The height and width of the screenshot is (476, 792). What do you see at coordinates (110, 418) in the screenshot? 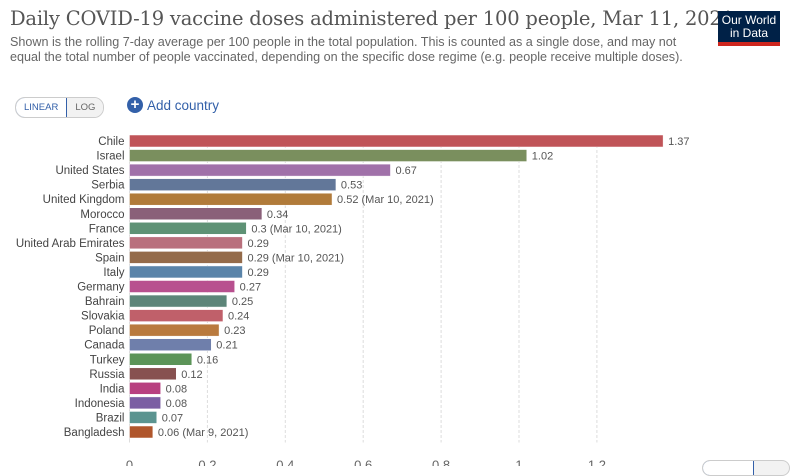
I see `category-label: Brazil` at bounding box center [110, 418].